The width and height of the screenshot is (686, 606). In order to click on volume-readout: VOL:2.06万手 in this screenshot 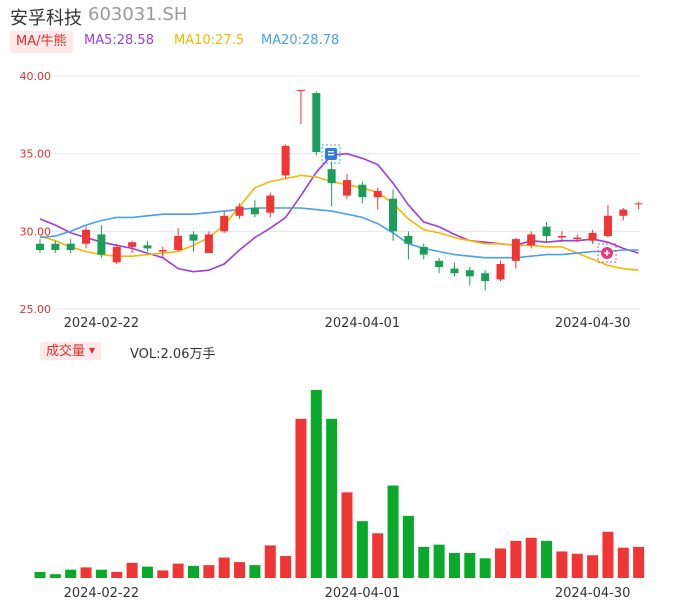, I will do `click(173, 354)`.